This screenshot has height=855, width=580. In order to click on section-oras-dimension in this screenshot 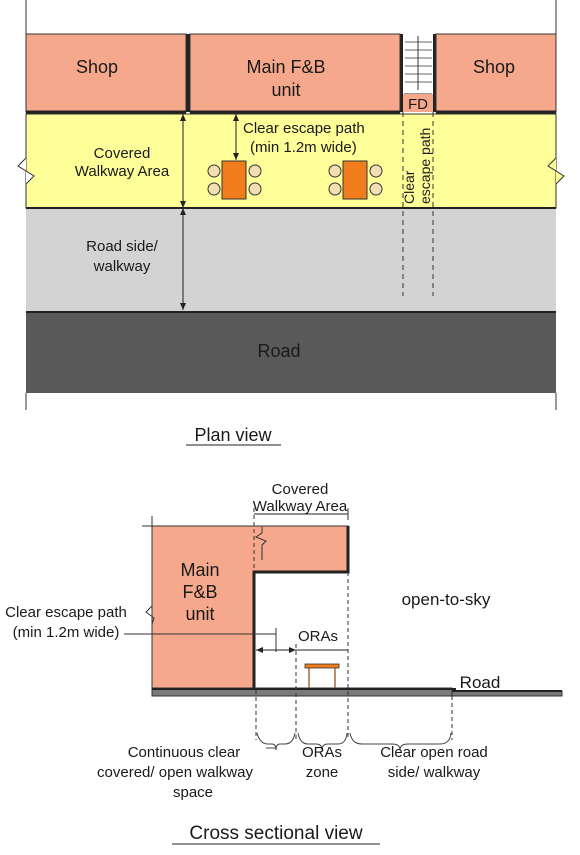, I will do `click(354, 656)`.